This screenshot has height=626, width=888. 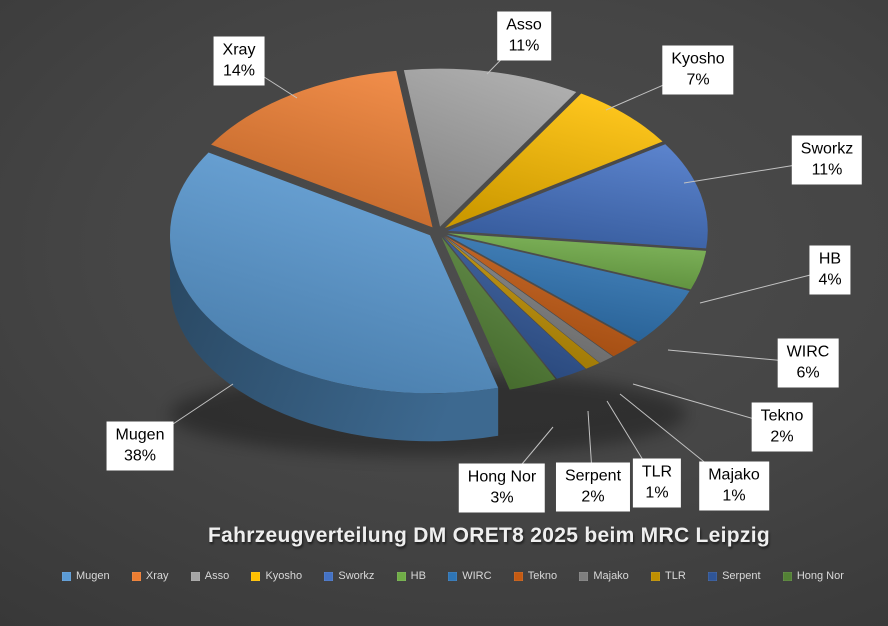 What do you see at coordinates (827, 149) in the screenshot?
I see `pie-label-name: Sworkz` at bounding box center [827, 149].